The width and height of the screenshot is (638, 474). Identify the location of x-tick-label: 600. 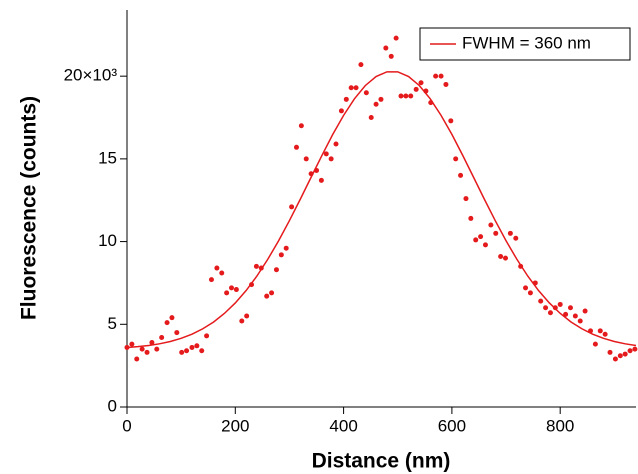
(452, 425).